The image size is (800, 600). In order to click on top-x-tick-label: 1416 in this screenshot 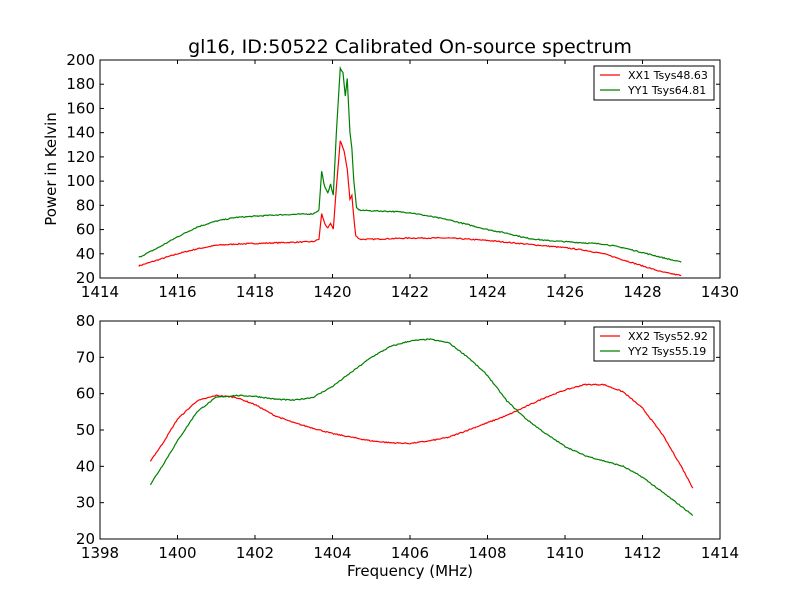, I will do `click(177, 292)`.